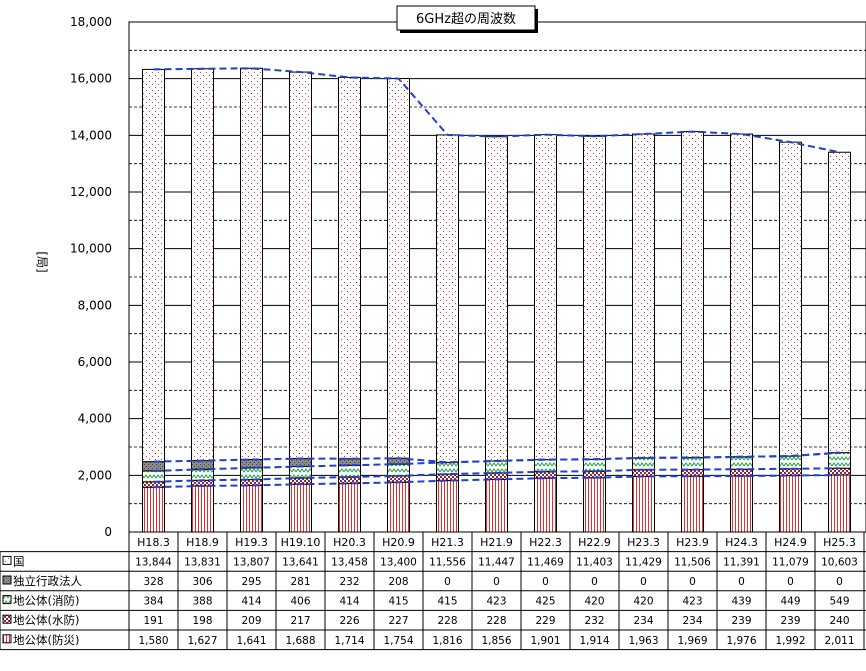 The width and height of the screenshot is (866, 671). I want to click on table-cell: 234, so click(692, 621).